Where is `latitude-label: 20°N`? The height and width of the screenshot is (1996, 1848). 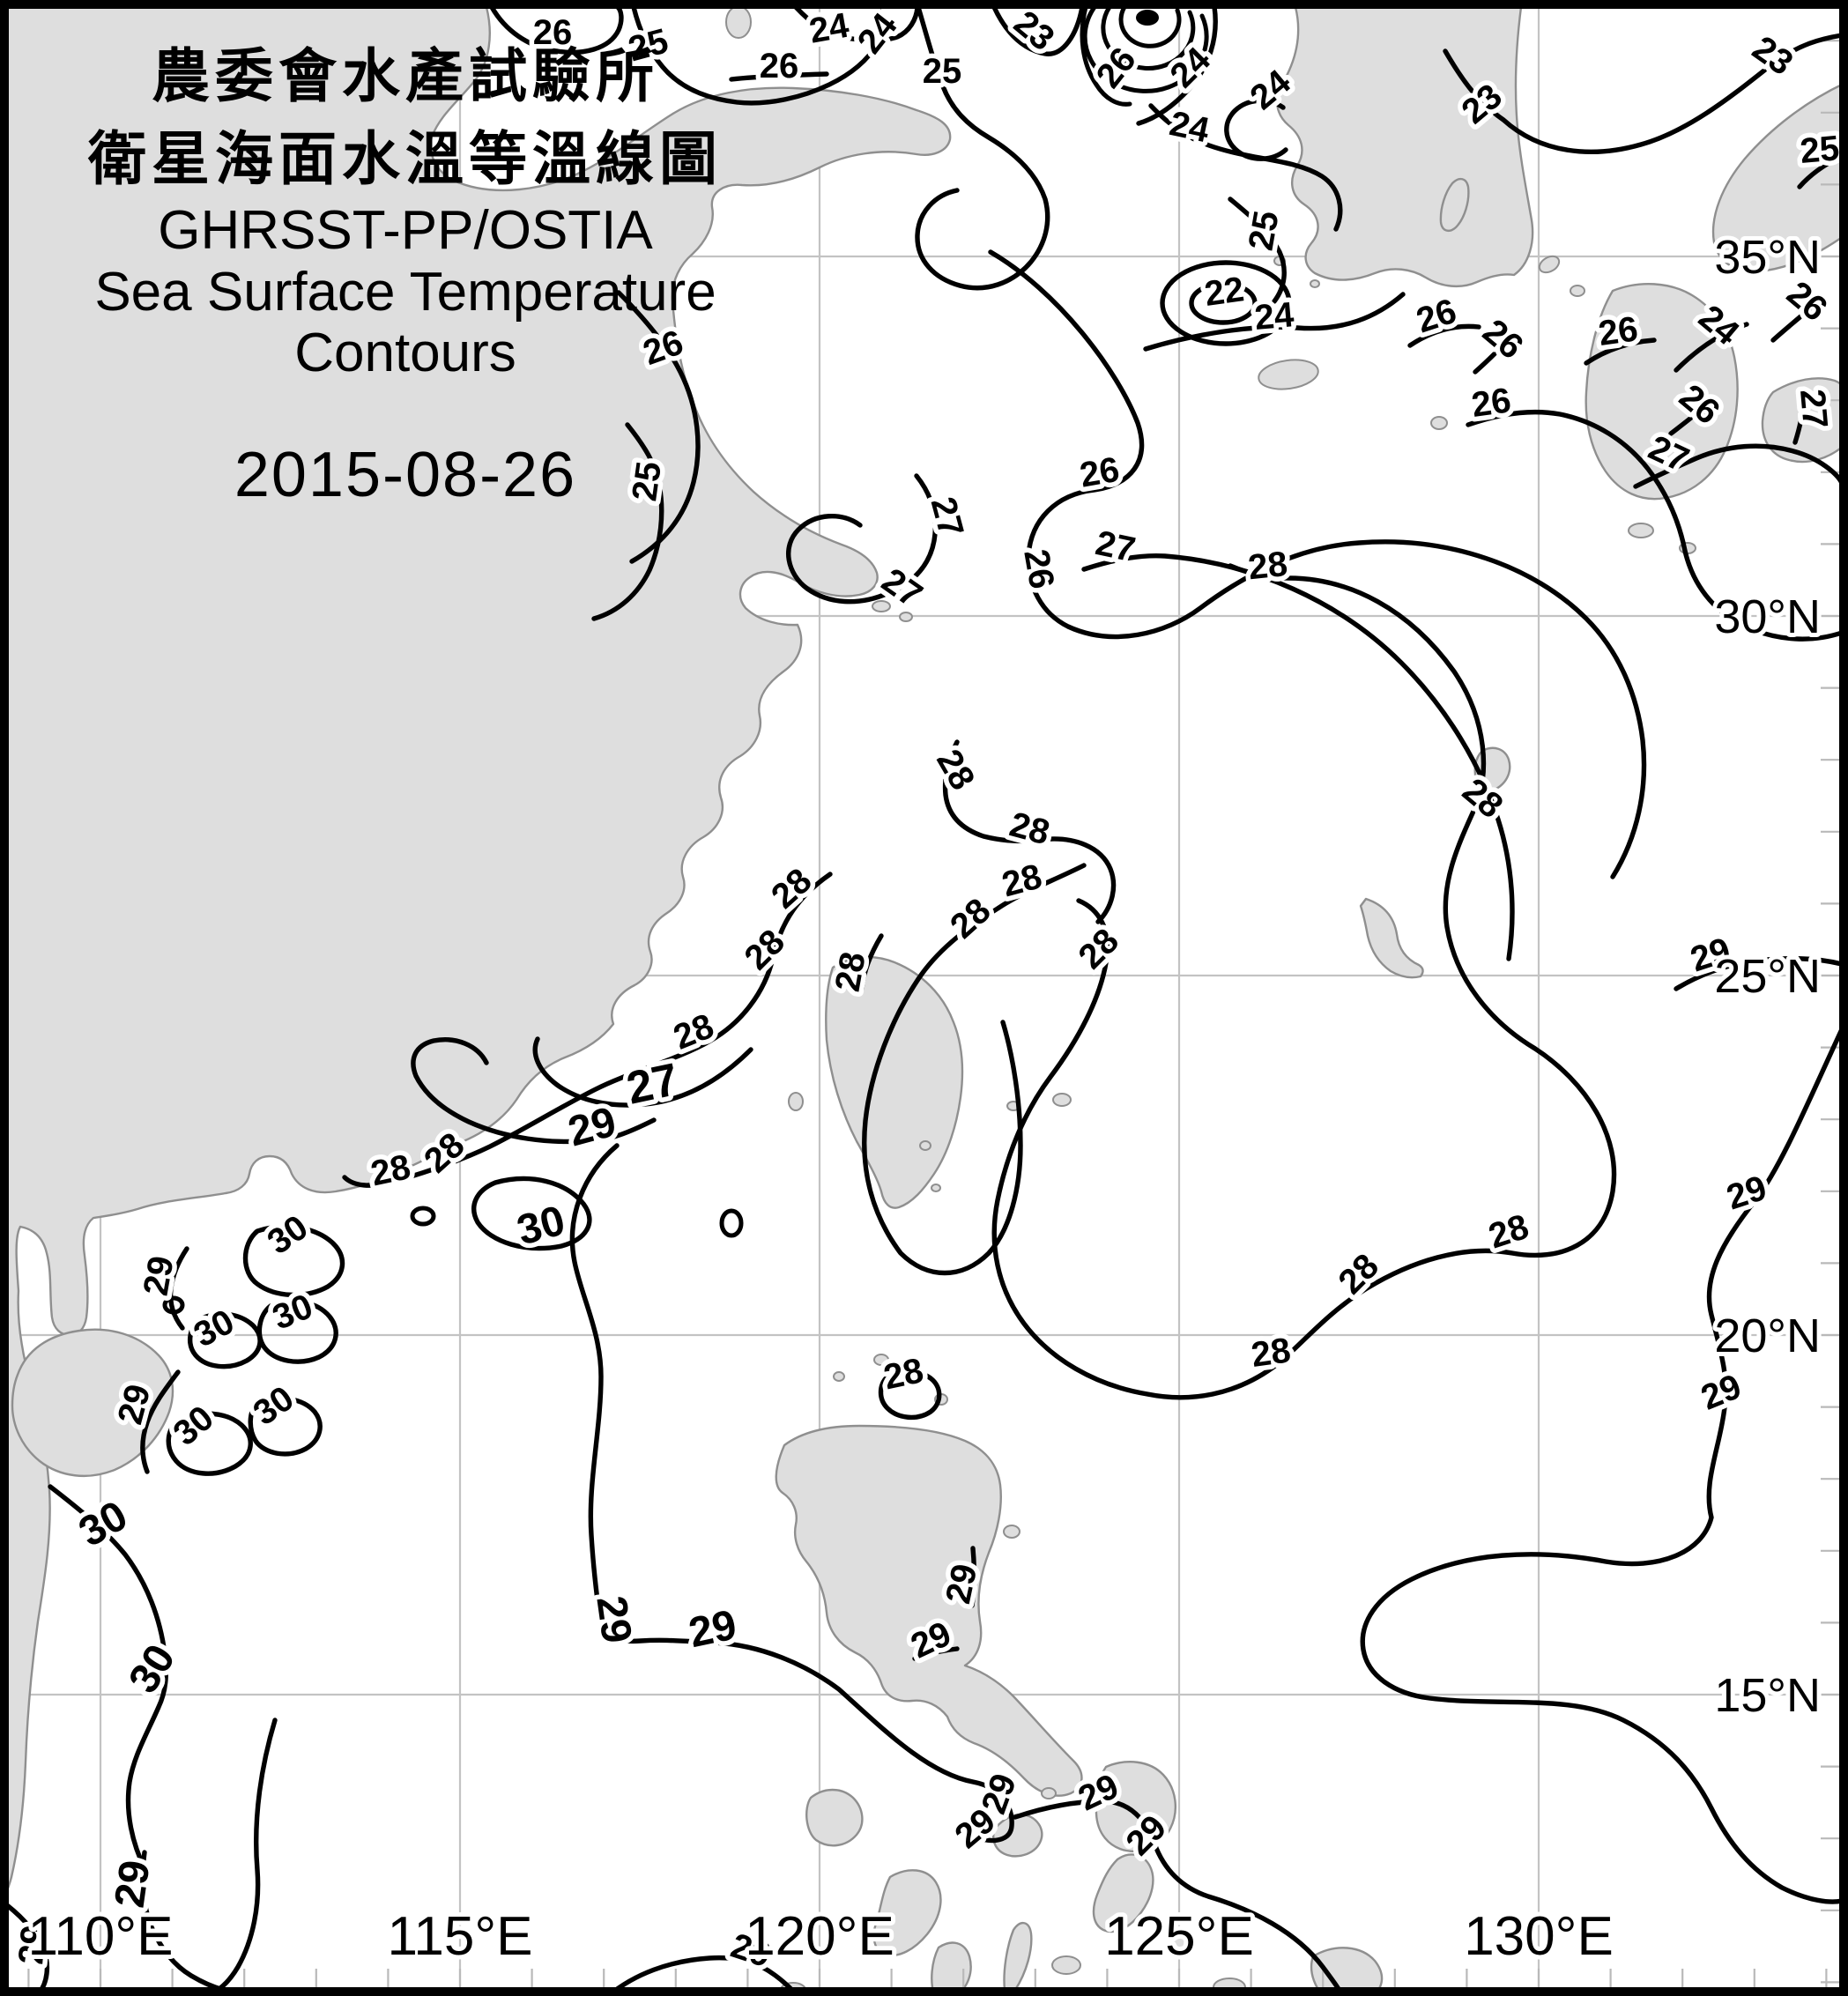 latitude-label: 20°N is located at coordinates (1767, 1336).